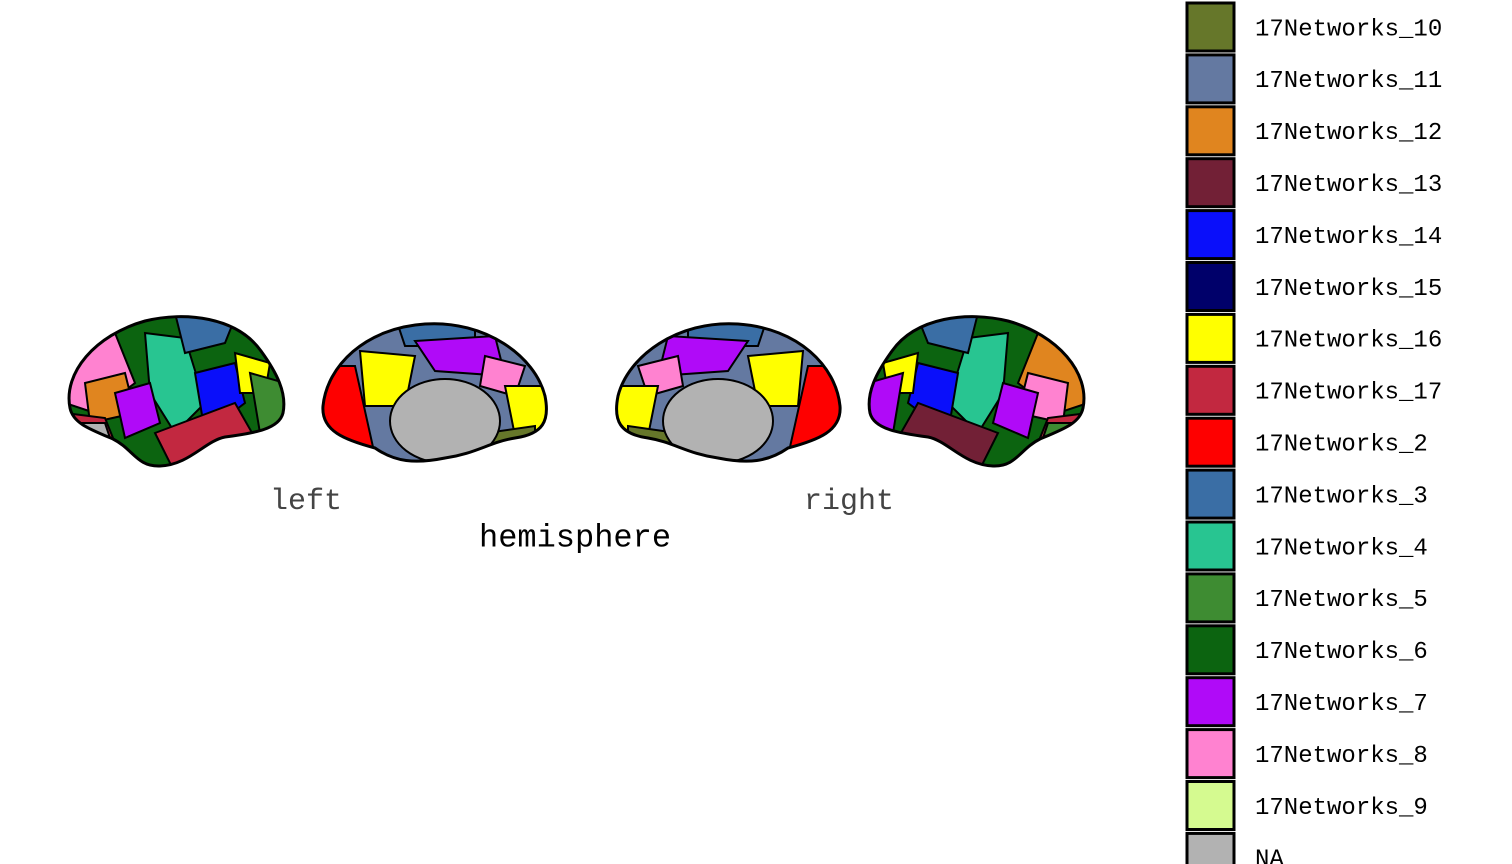 Image resolution: width=1512 pixels, height=864 pixels. What do you see at coordinates (976, 391) in the screenshot?
I see `brain-right-lateral` at bounding box center [976, 391].